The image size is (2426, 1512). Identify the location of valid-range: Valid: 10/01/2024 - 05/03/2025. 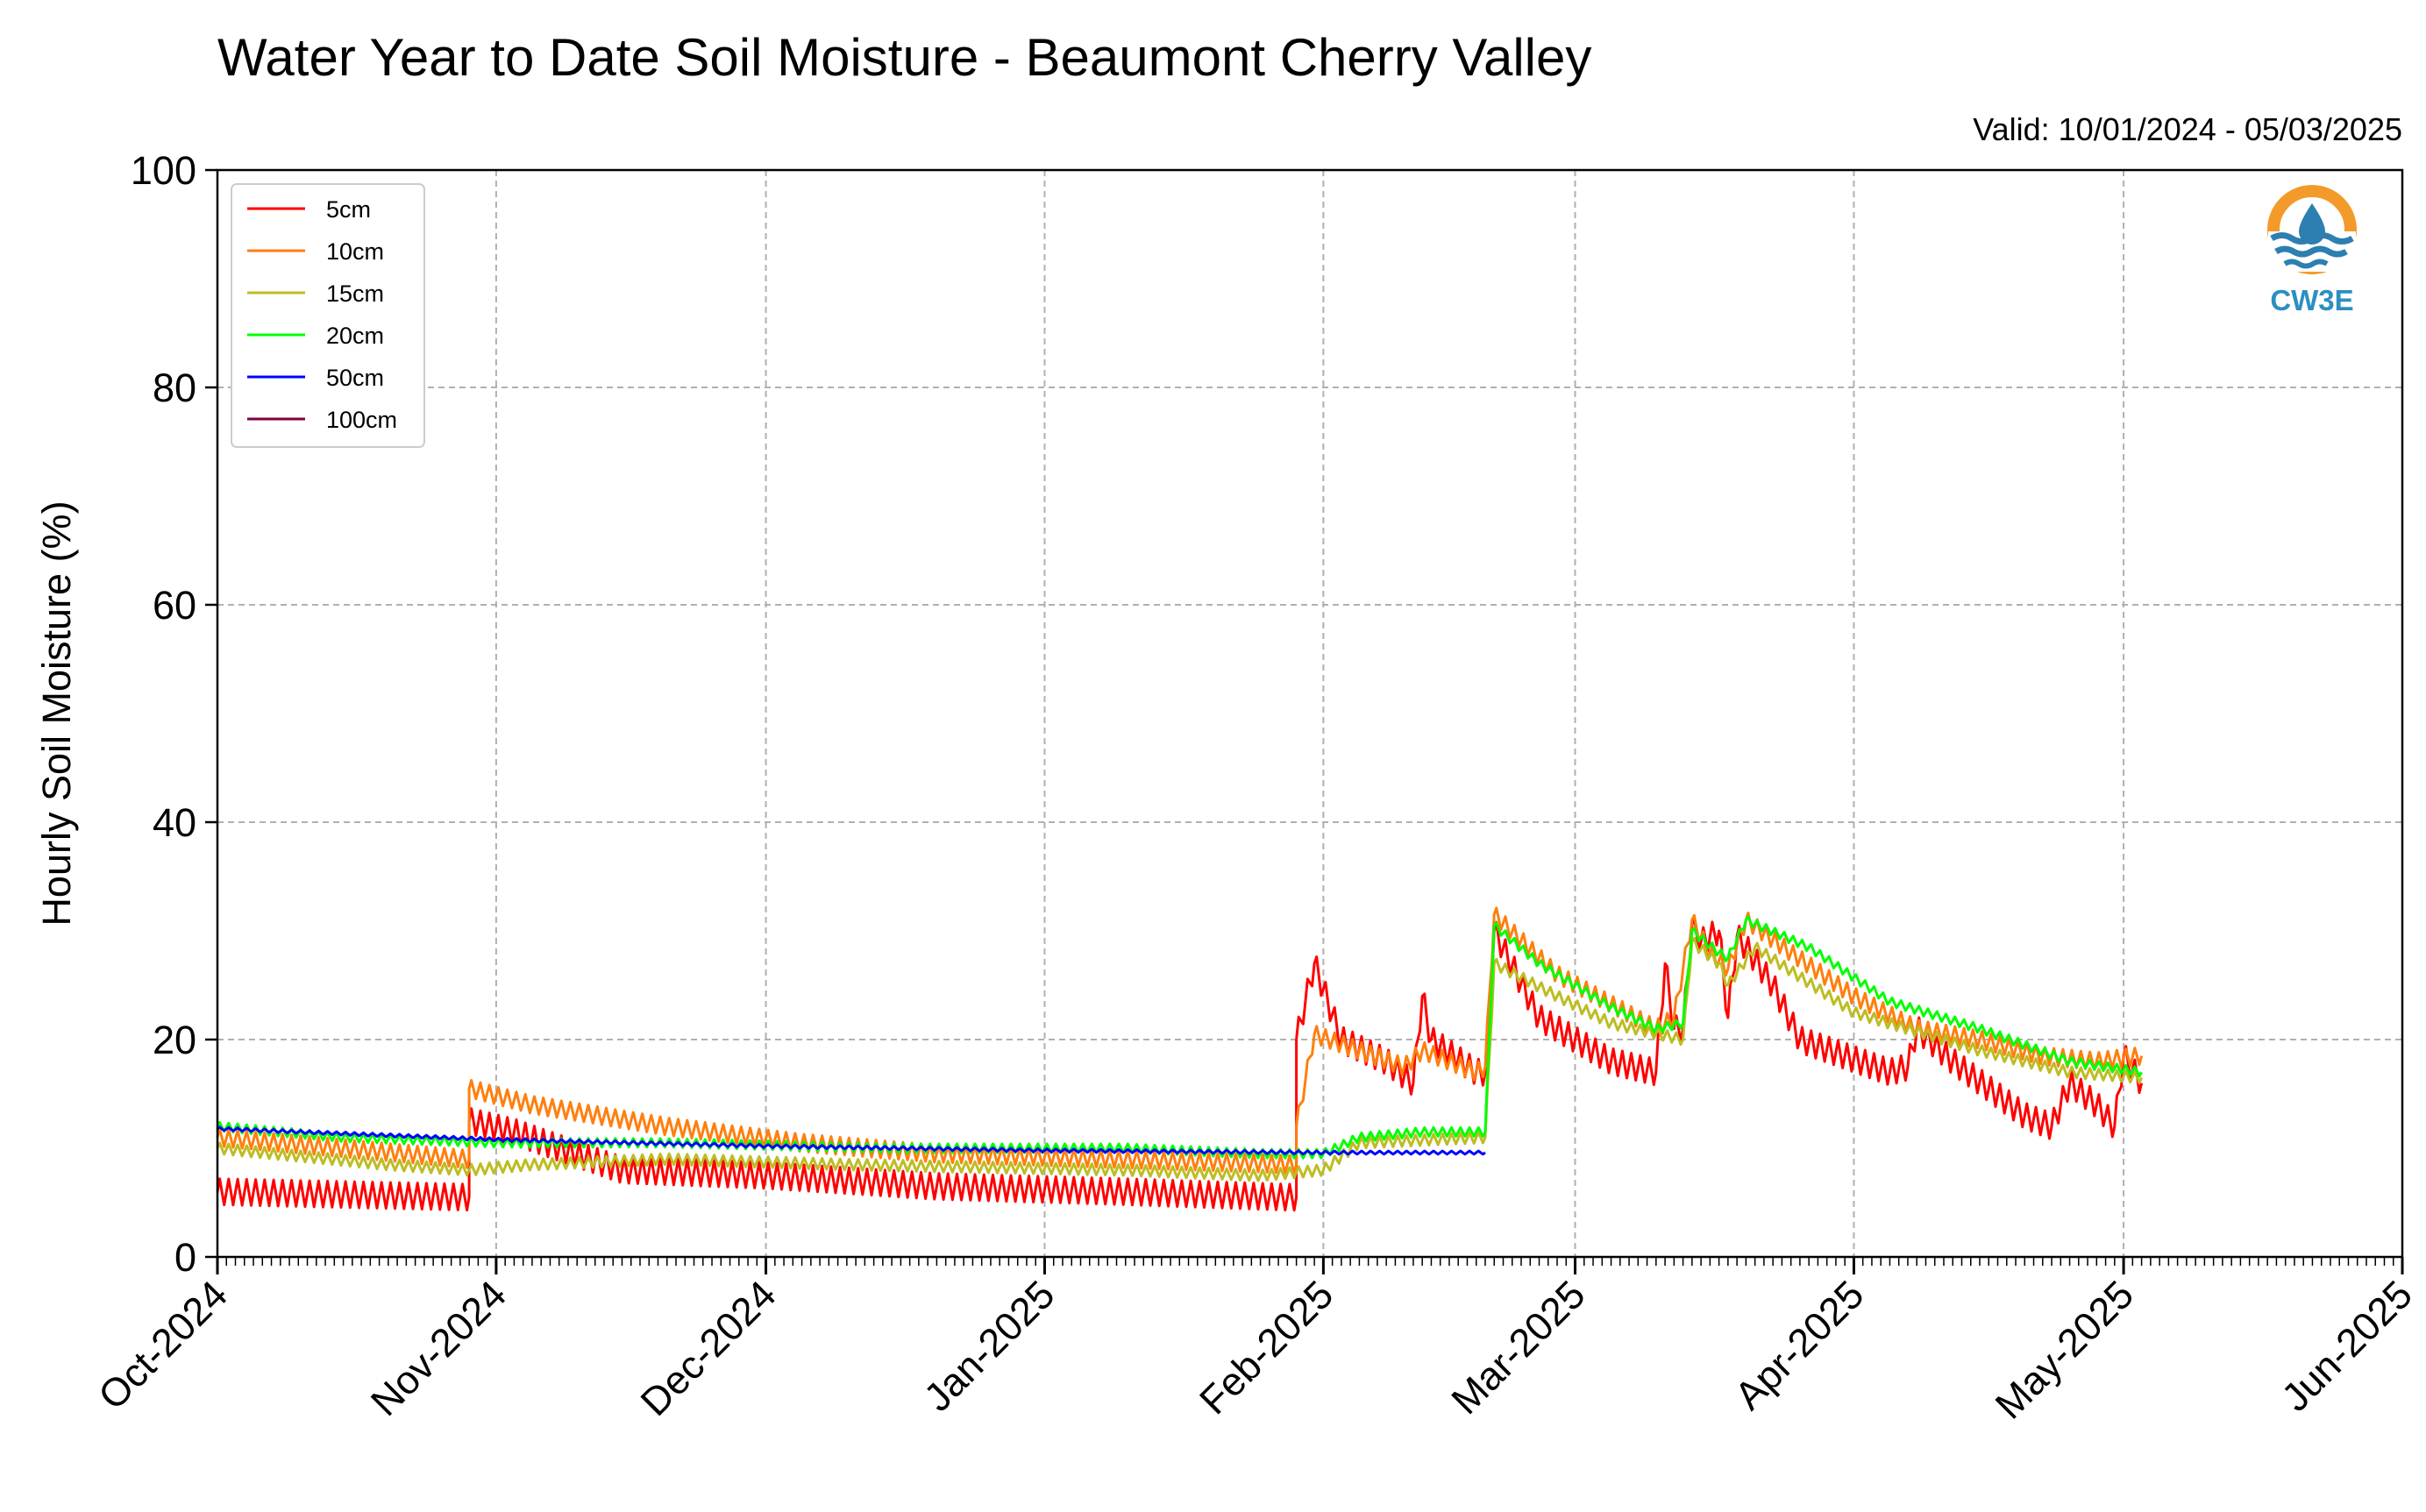
(2187, 129).